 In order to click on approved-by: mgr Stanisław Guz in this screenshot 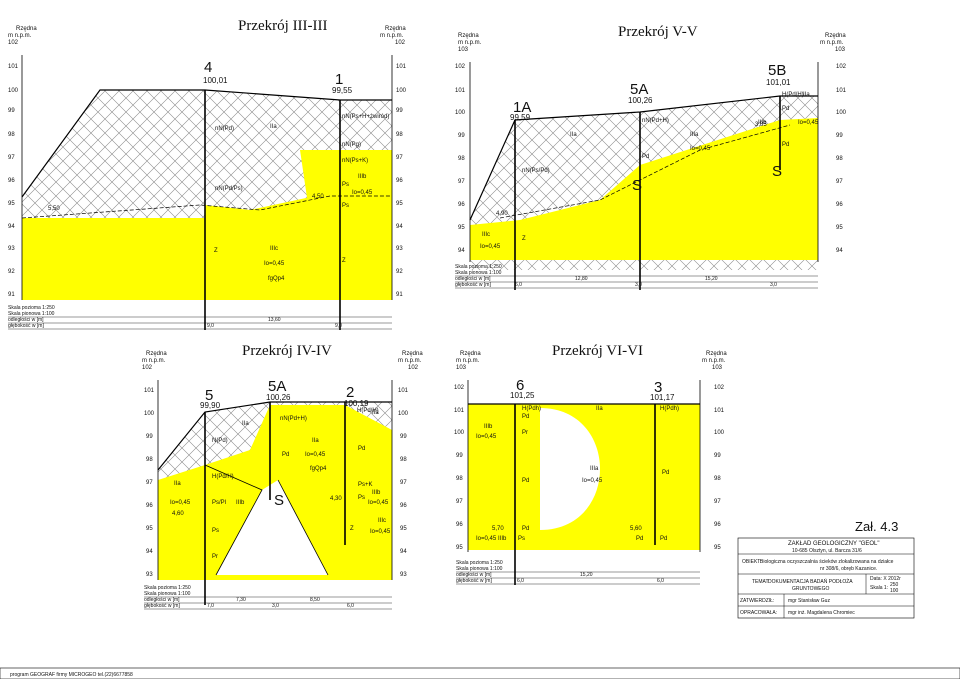, I will do `click(809, 601)`.